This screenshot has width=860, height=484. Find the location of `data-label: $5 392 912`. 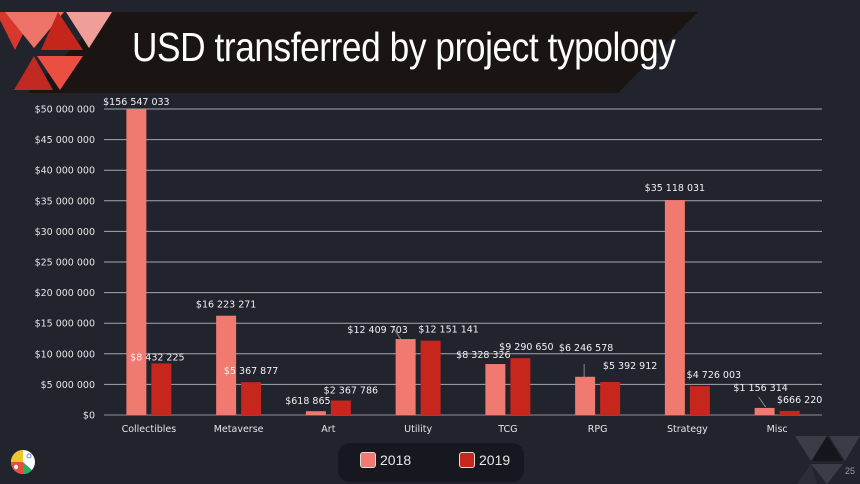

data-label: $5 392 912 is located at coordinates (630, 366).